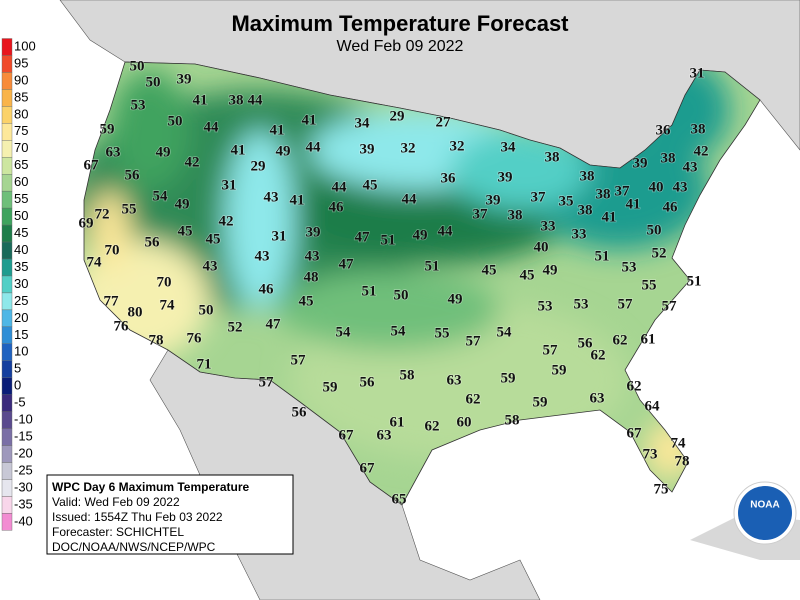 Image resolution: width=800 pixels, height=600 pixels. What do you see at coordinates (539, 197) in the screenshot?
I see `temperature-label: 37` at bounding box center [539, 197].